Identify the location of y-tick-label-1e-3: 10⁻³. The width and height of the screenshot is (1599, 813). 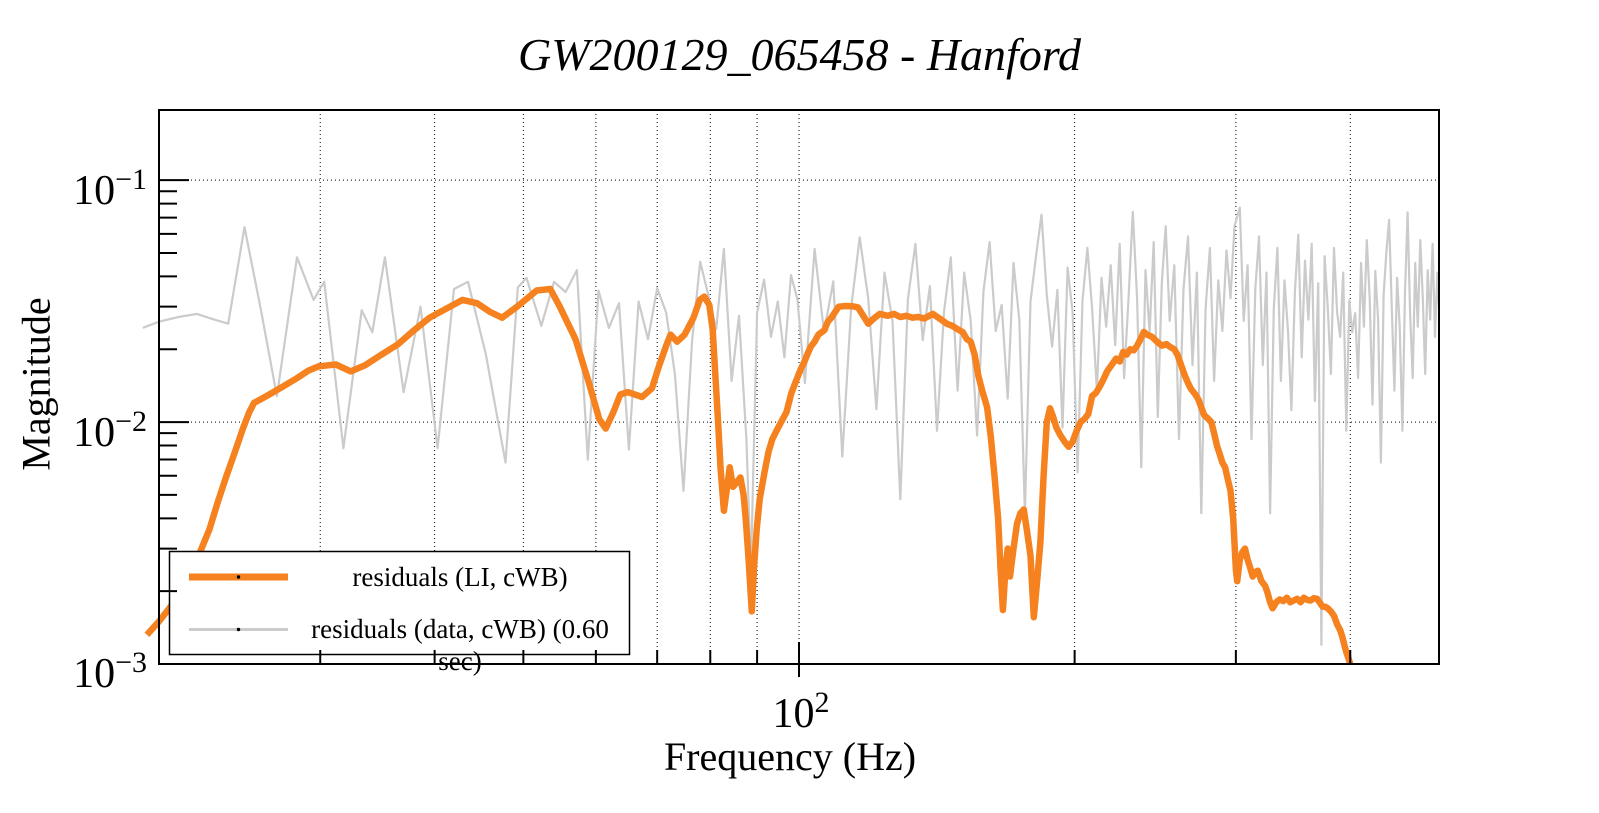
(110, 671).